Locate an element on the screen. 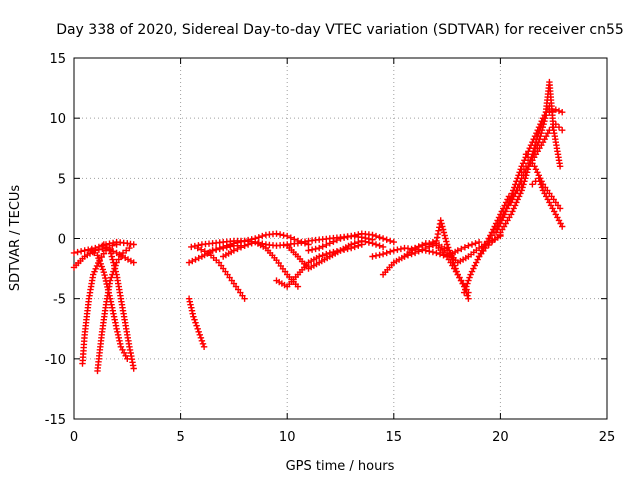 The image size is (640, 485). x-tick-labels: 0 5 10 15 20 25 is located at coordinates (342, 437).